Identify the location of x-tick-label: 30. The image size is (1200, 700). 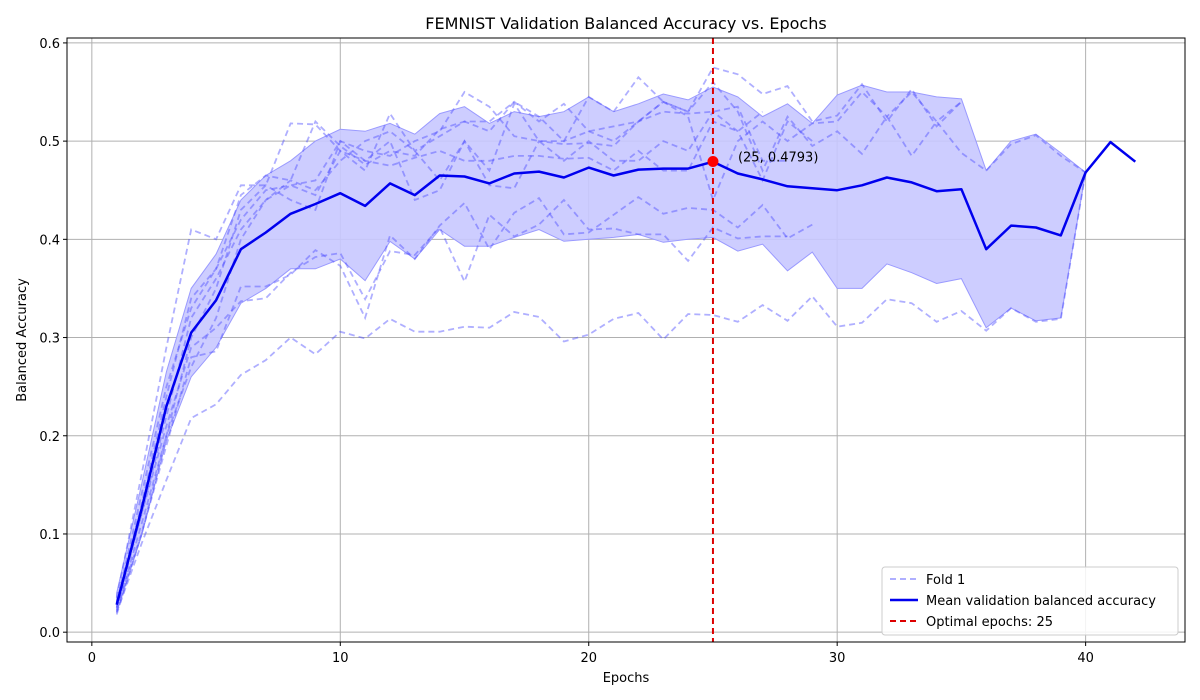
(837, 658).